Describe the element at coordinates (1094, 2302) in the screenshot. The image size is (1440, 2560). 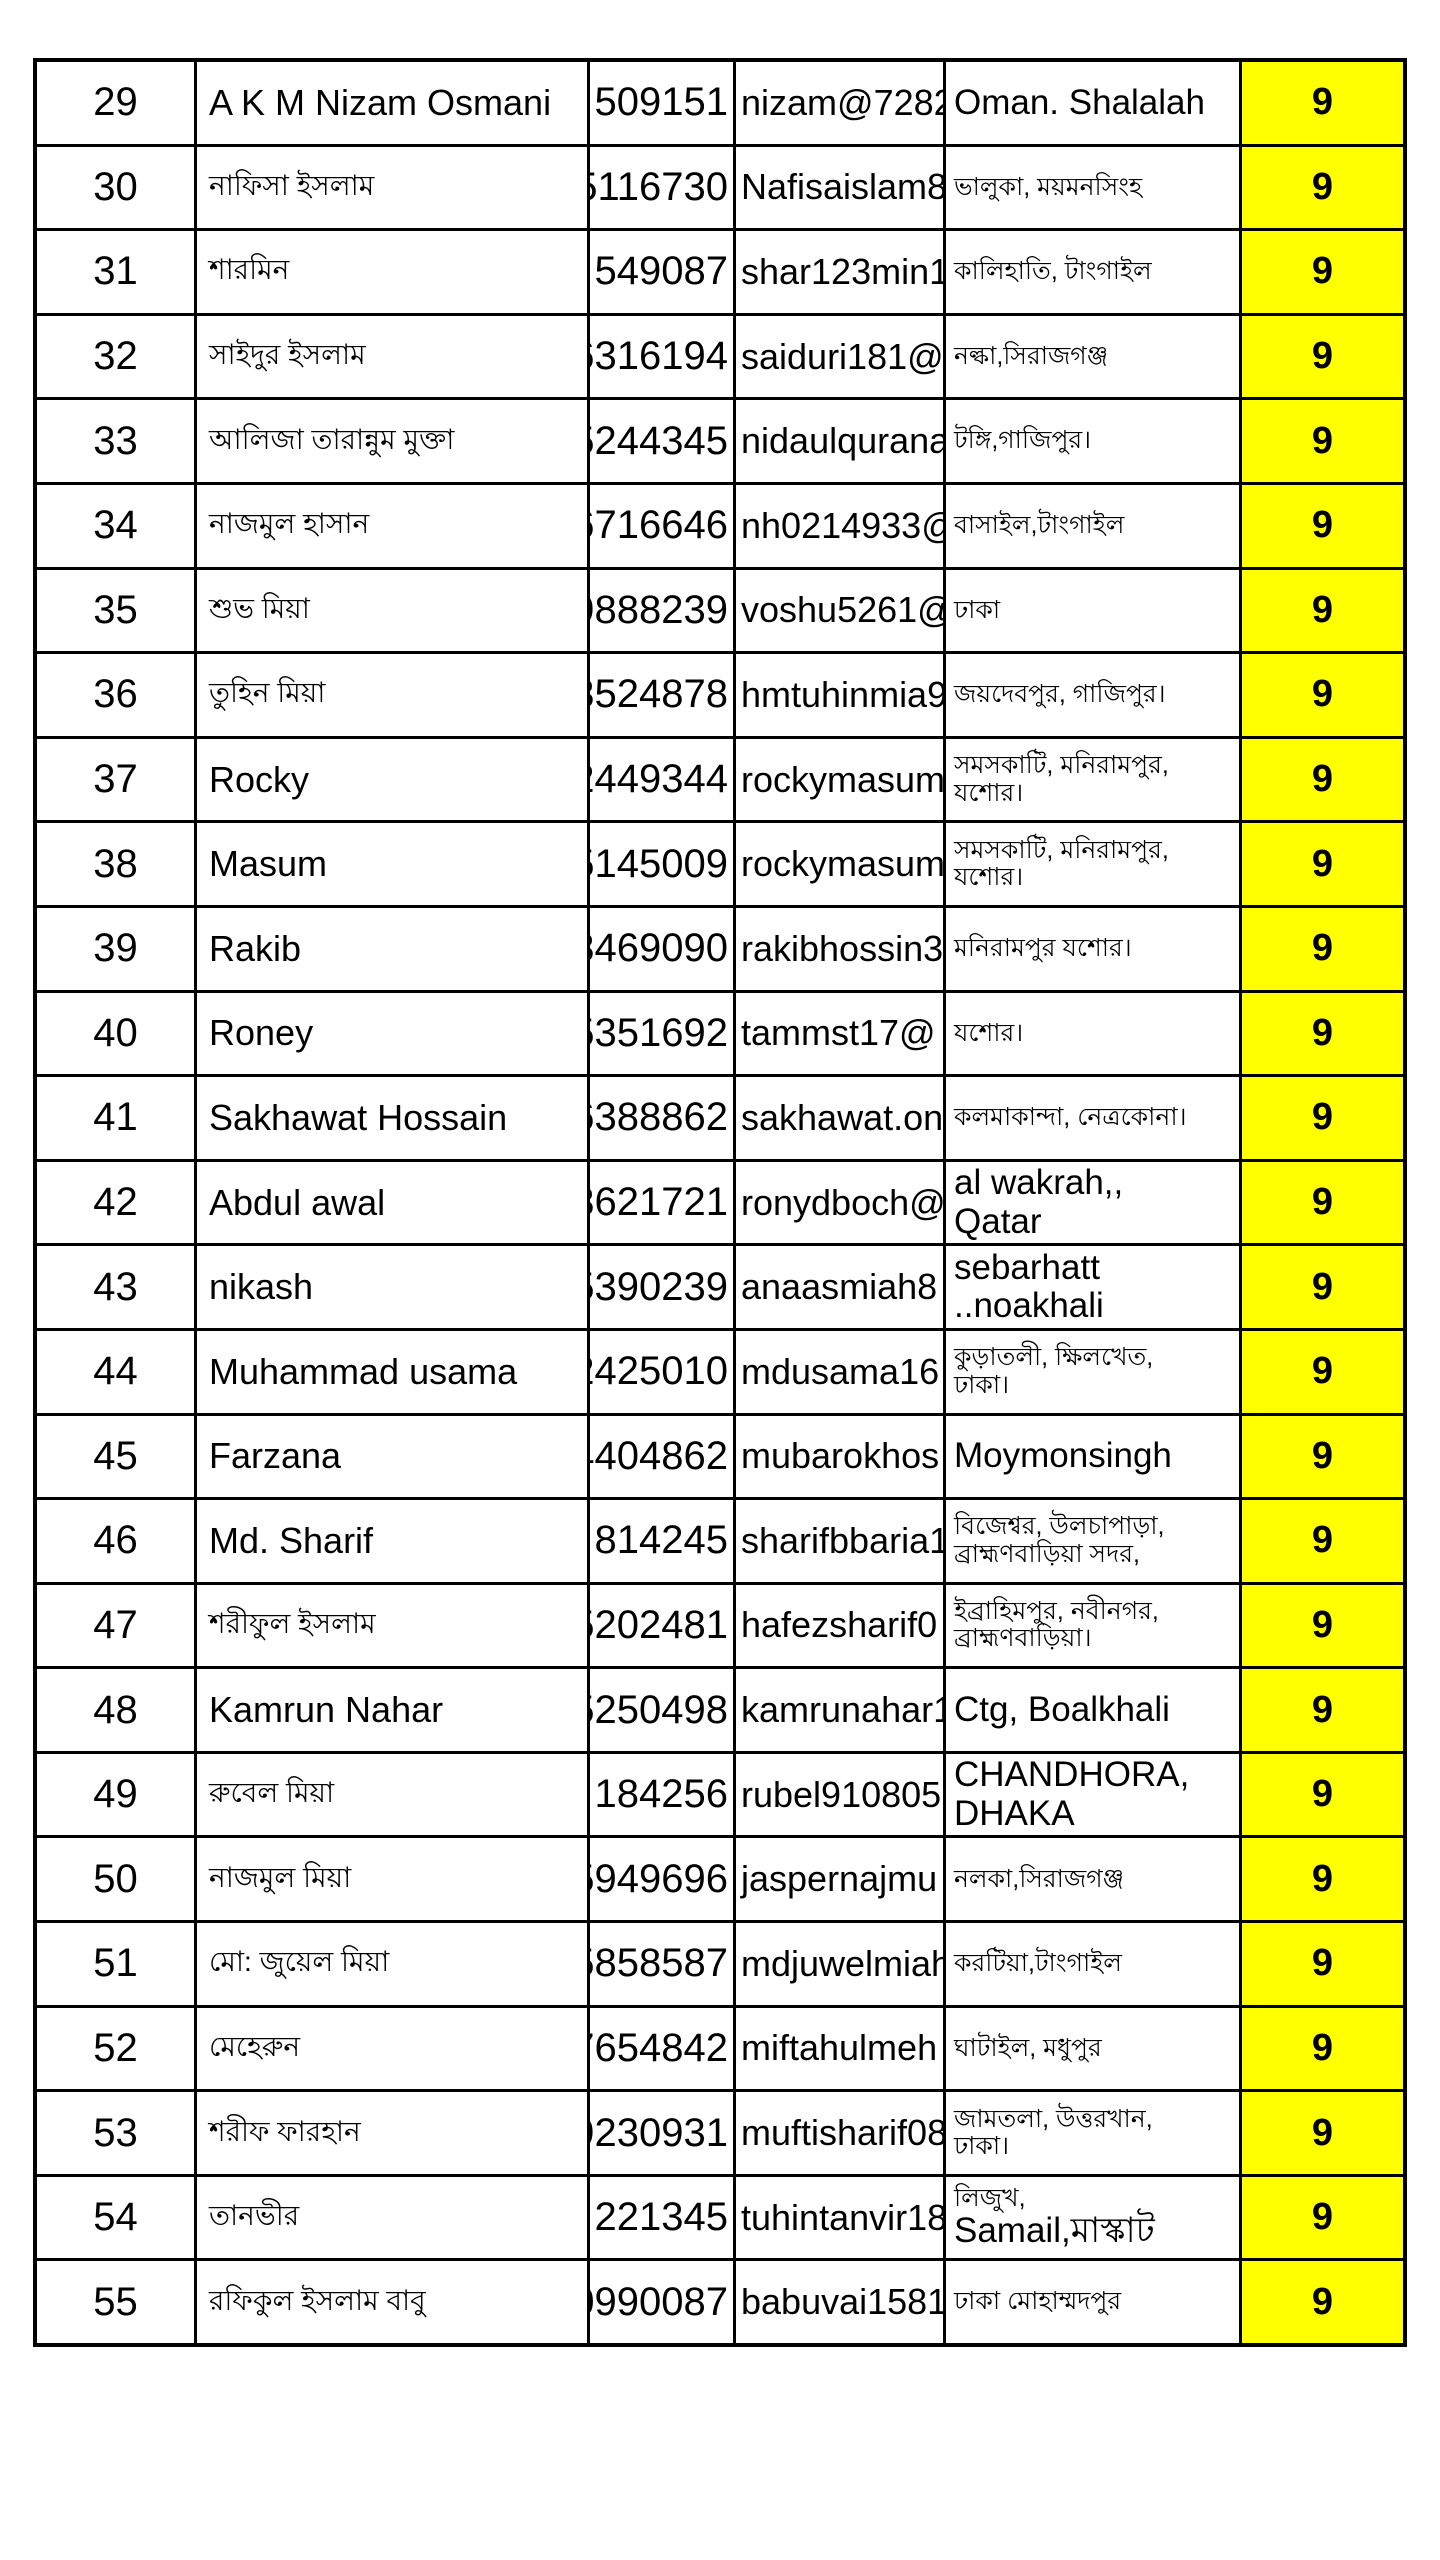
I see `location-cell: ঢাকা মোহাম্মদপুর` at that location.